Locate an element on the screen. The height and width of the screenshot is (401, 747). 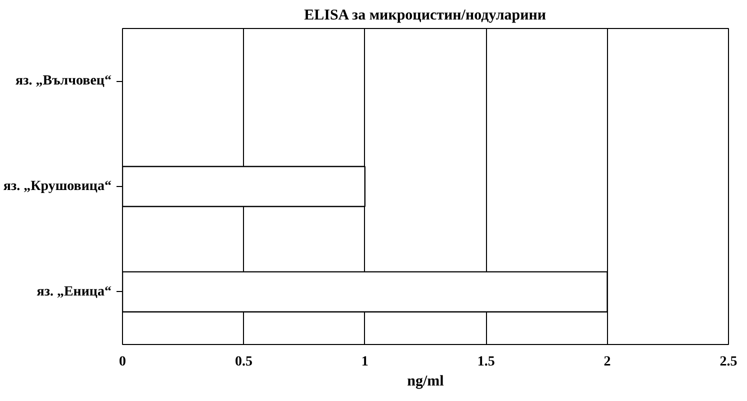
x-tick-label: 0.5 is located at coordinates (243, 362).